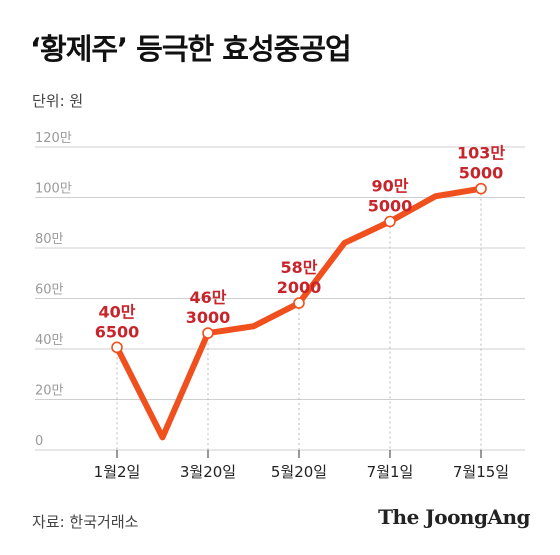 The image size is (560, 555). I want to click on x-tick-label-0: 1월2일, so click(117, 472).